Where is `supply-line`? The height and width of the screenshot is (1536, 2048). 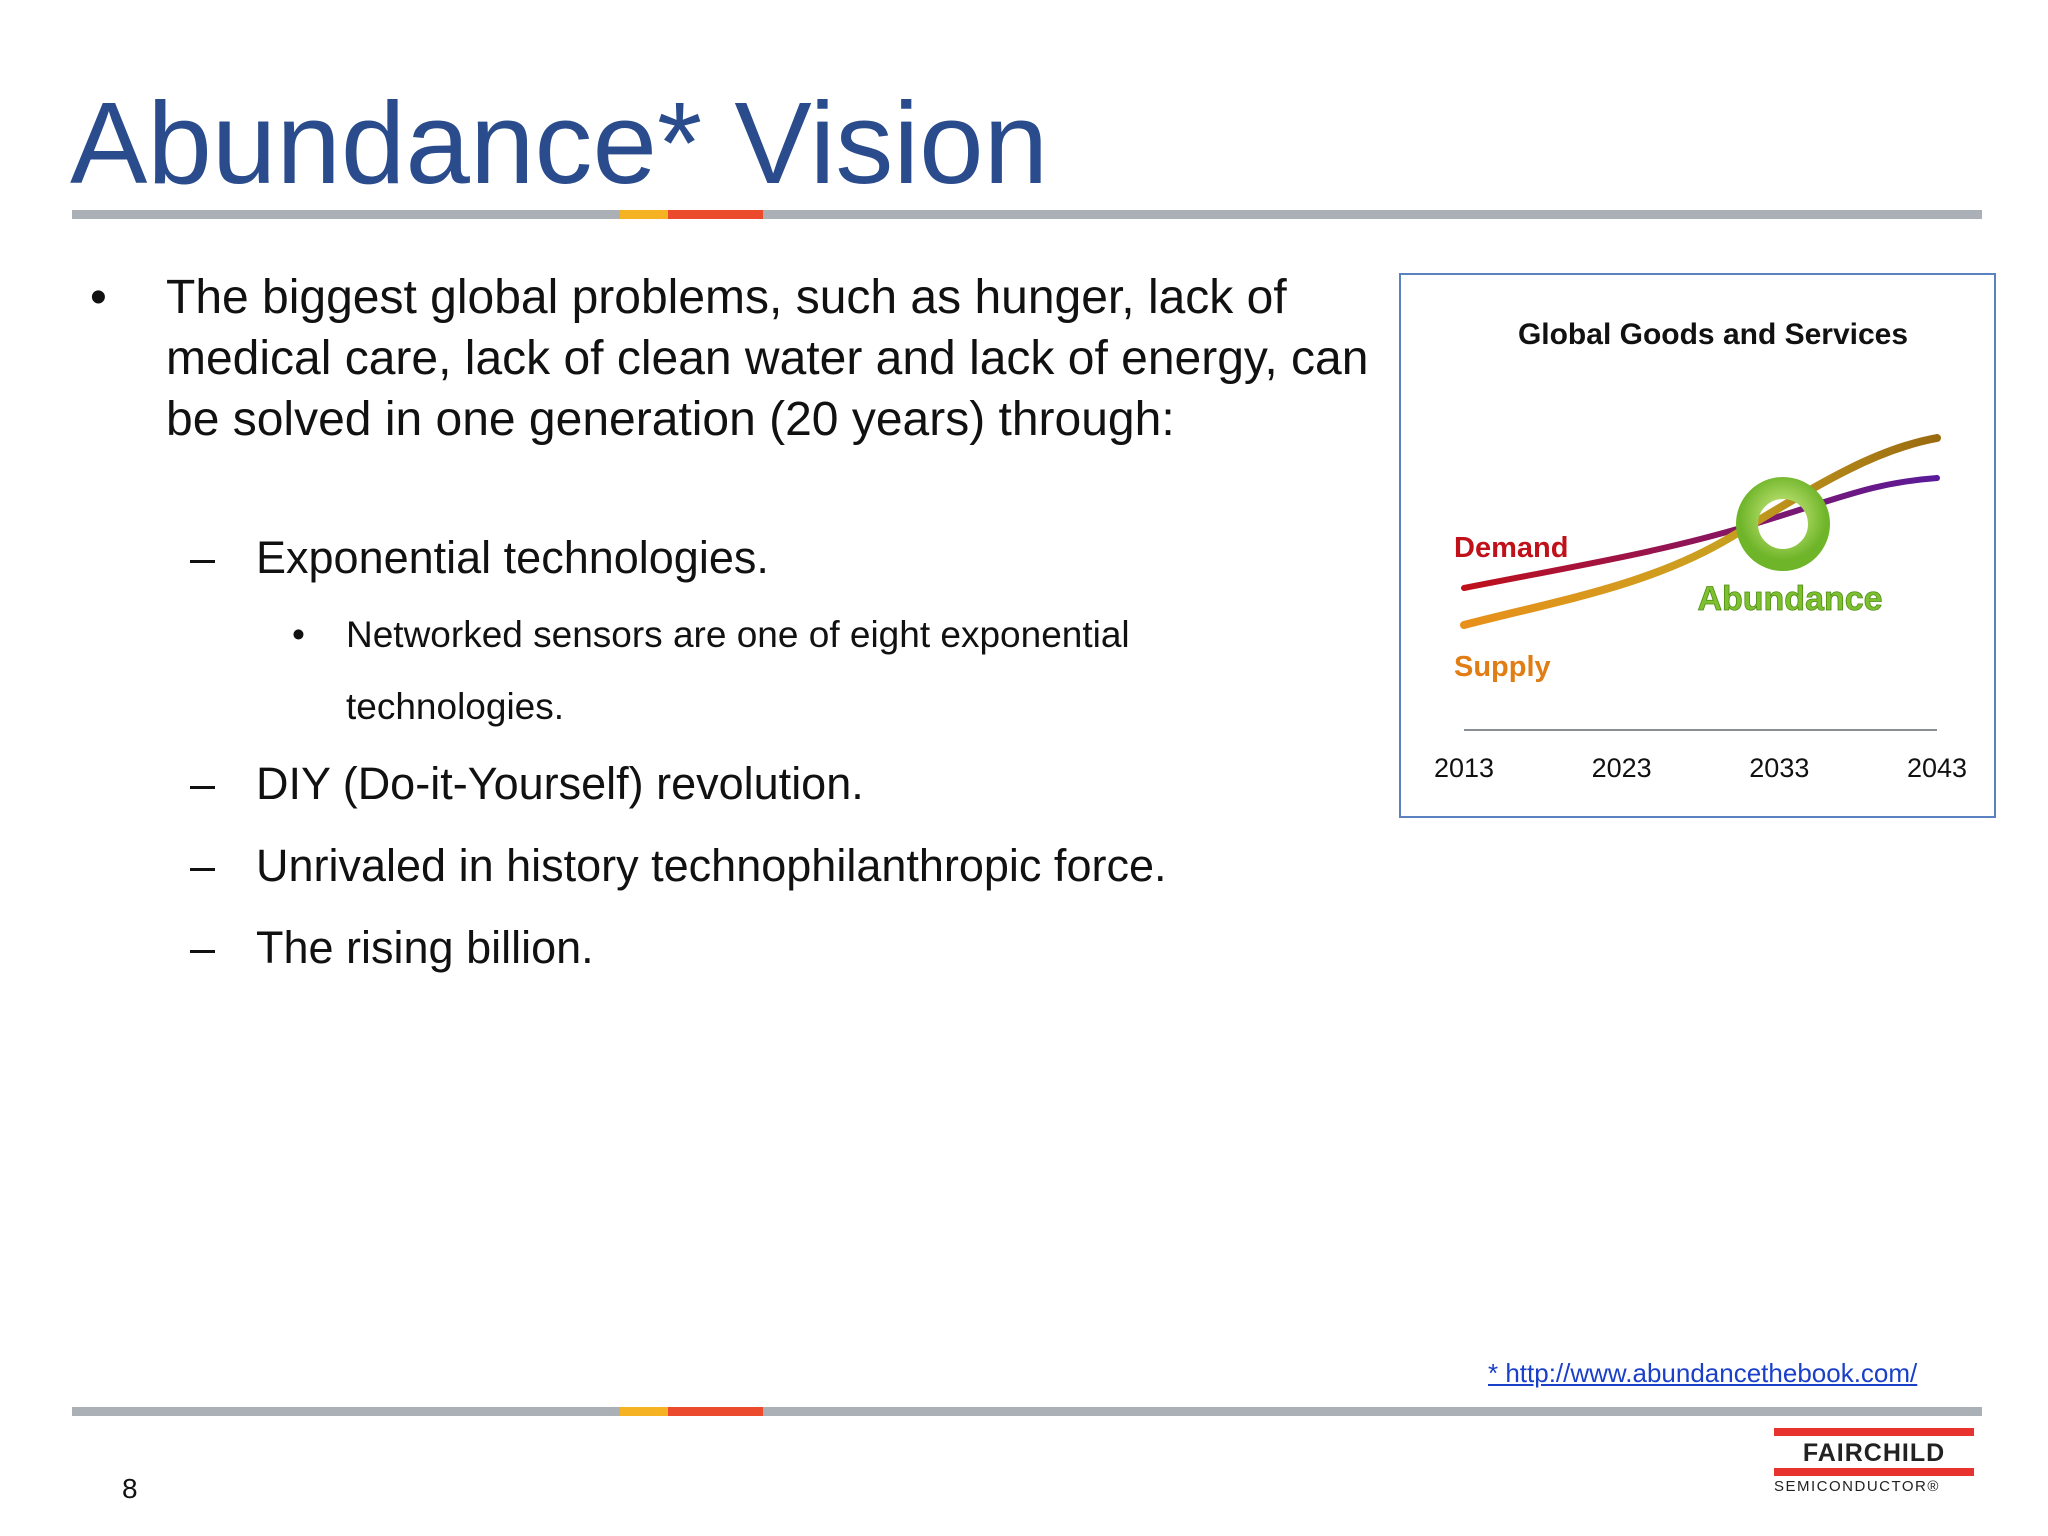
supply-line is located at coordinates (1700, 531).